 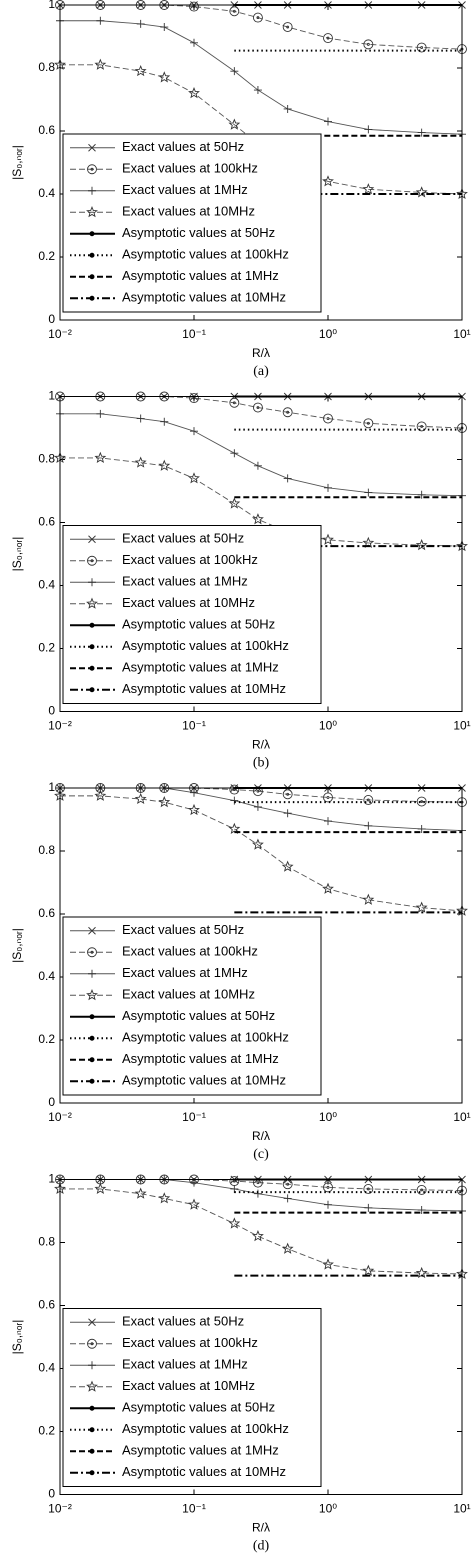 What do you see at coordinates (198, 232) in the screenshot?
I see `legend-label: Asymptotic values at 50Hz` at bounding box center [198, 232].